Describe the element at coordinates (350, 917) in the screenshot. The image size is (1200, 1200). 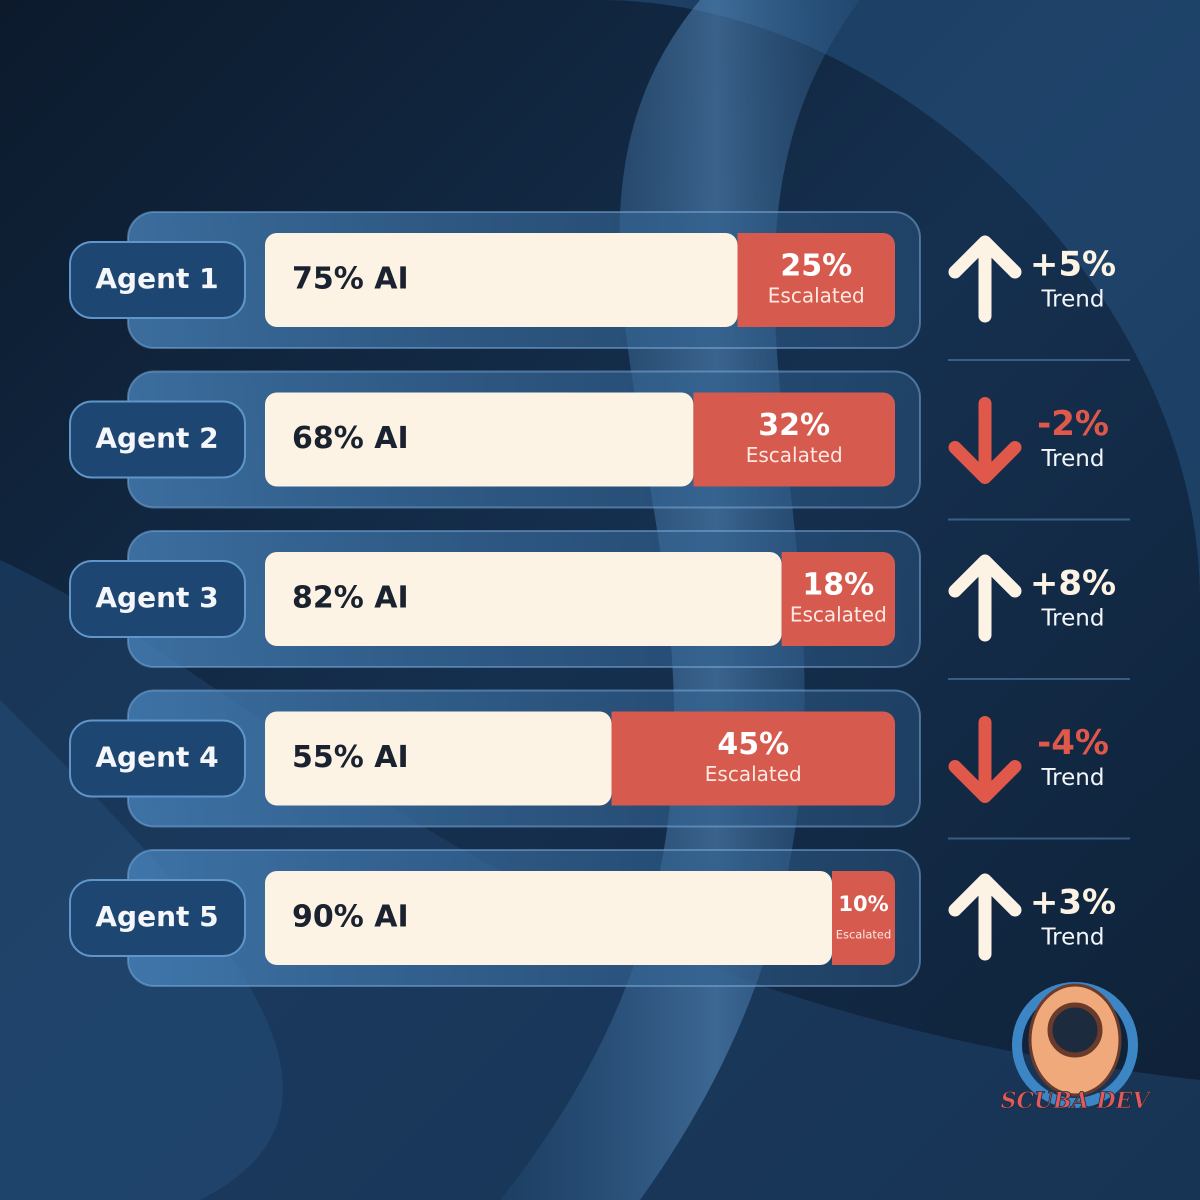
I see `ai-label: 90% AI` at that location.